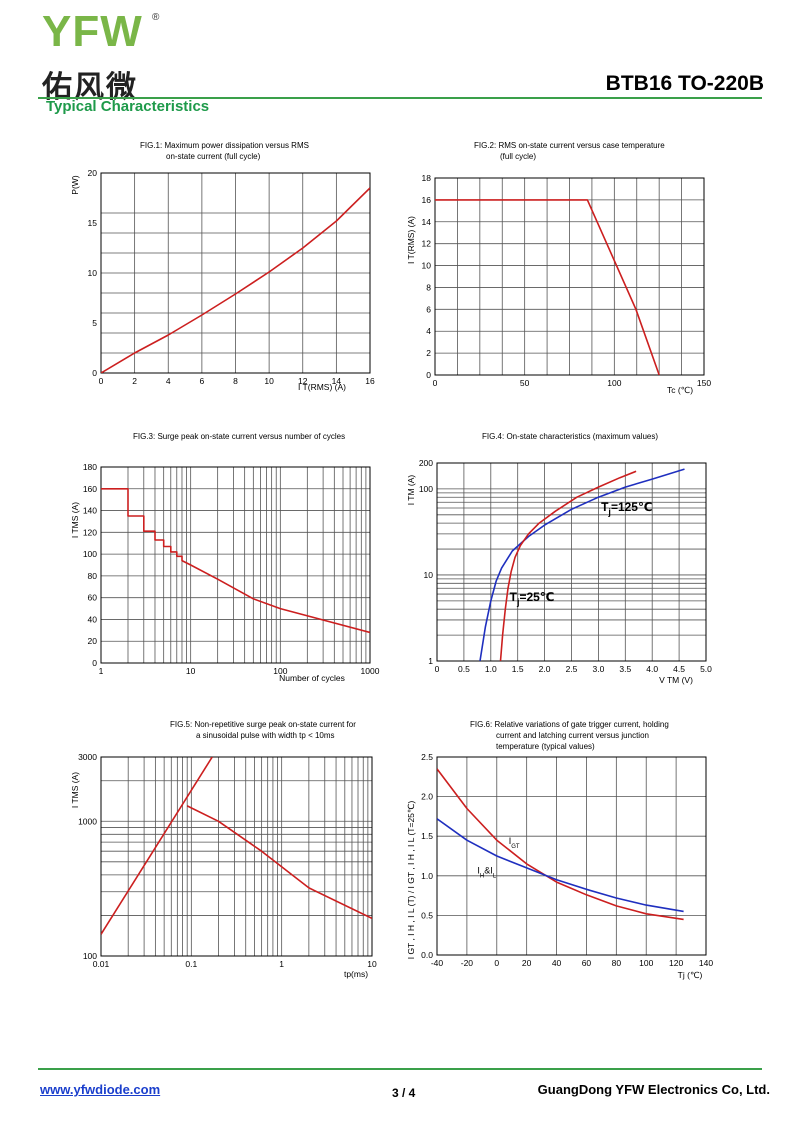  Describe the element at coordinates (568, 565) in the screenshot. I see `fig4-series-tj25` at that location.